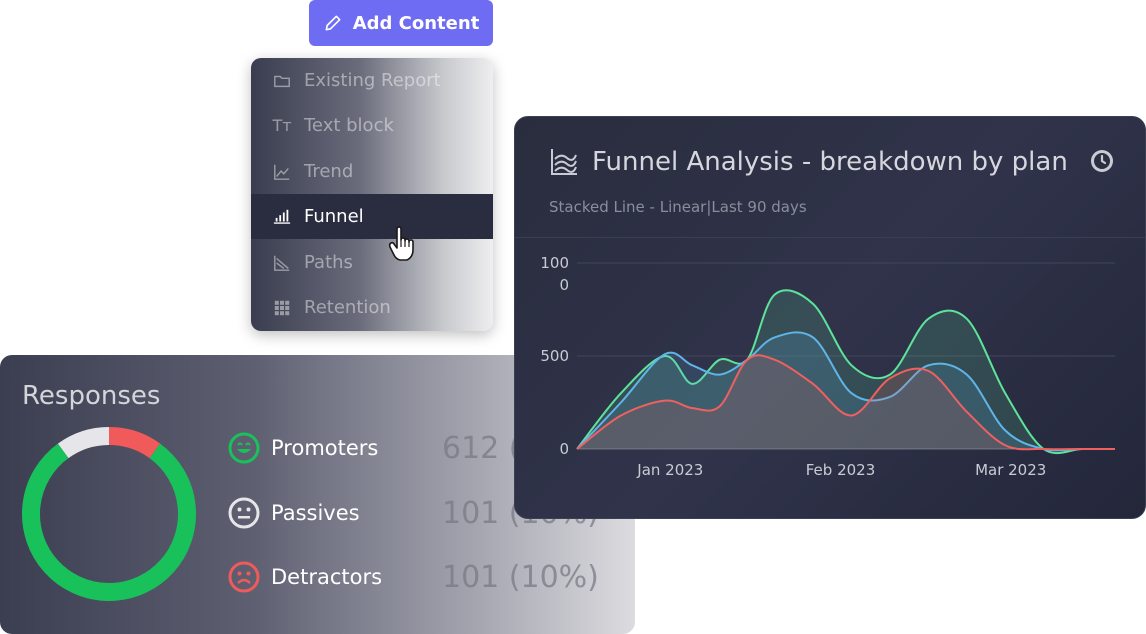  I want to click on funnel-bars-icon, so click(282, 217).